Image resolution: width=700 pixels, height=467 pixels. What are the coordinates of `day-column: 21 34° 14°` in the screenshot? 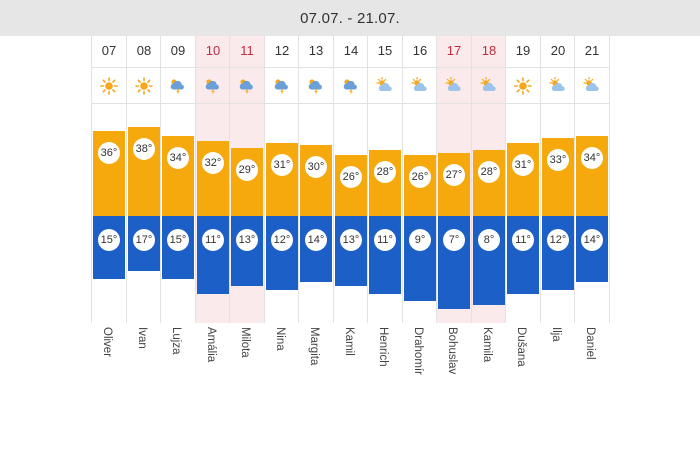 It's located at (592, 179).